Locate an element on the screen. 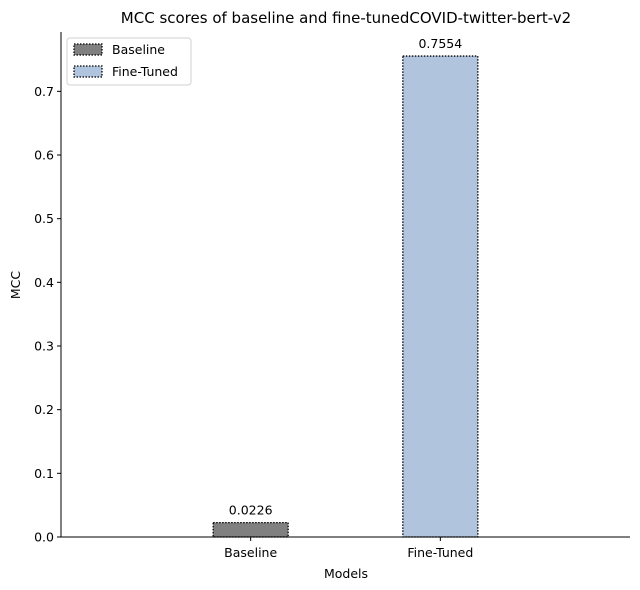 This screenshot has height=590, width=640. x-ticks-group: Baseline Fine-Tuned is located at coordinates (348, 548).